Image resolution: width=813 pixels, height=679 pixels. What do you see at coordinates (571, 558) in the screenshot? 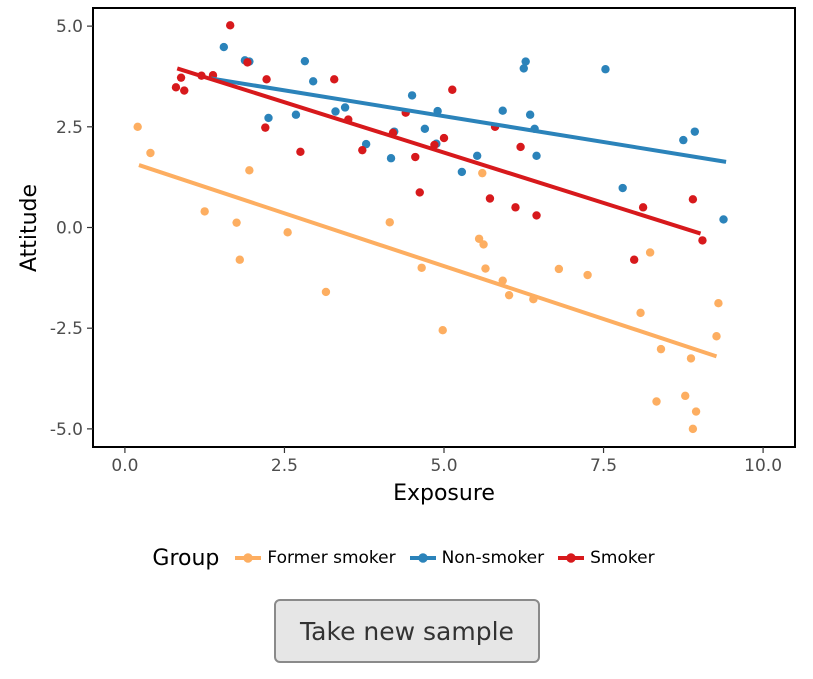
I see `legend-key-smoker` at bounding box center [571, 558].